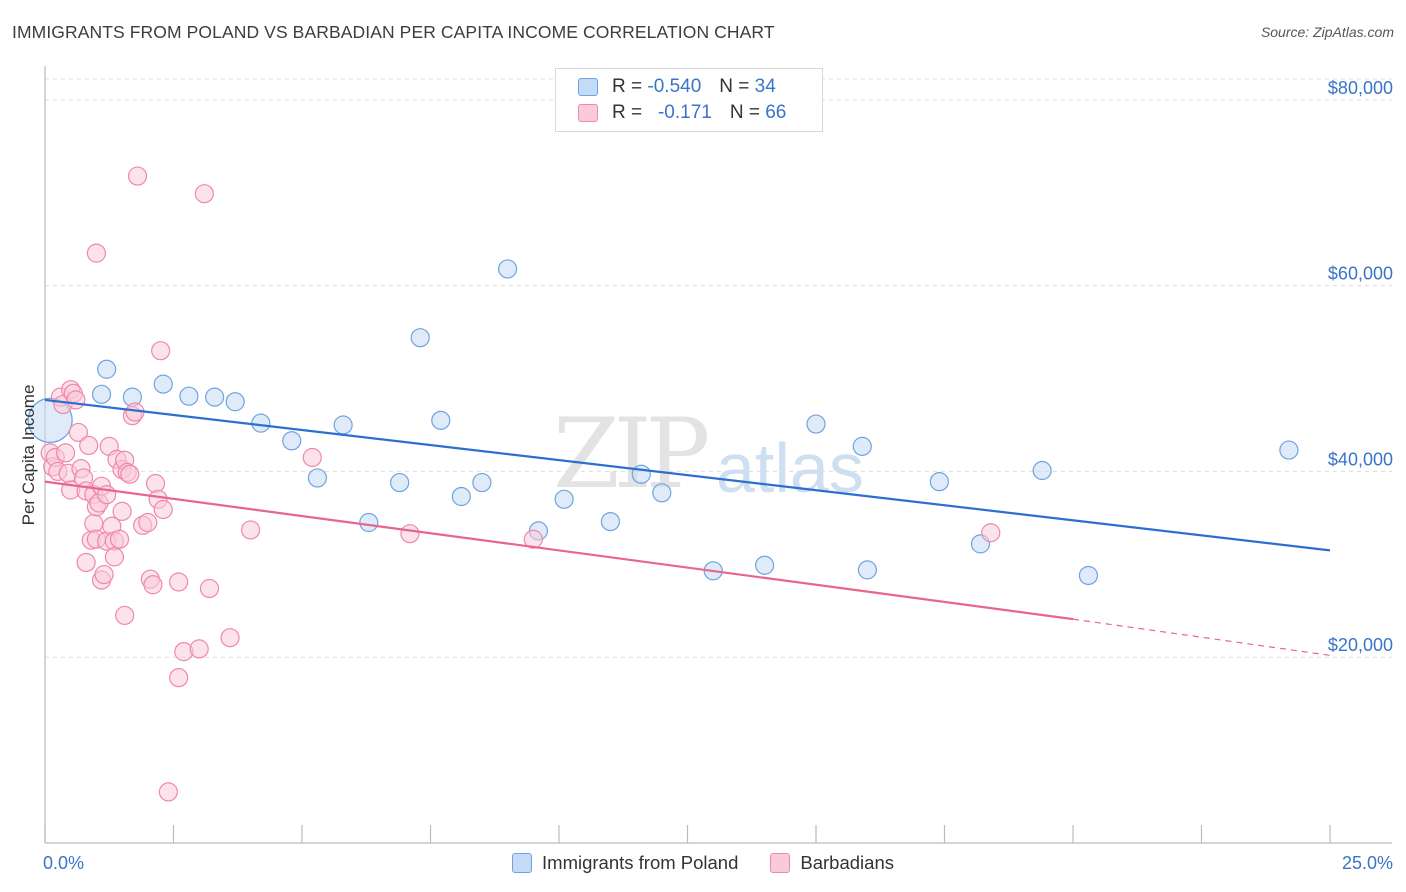  Describe the element at coordinates (1327, 32) in the screenshot. I see `chart-source: Source: ZipAtlas.com` at that location.